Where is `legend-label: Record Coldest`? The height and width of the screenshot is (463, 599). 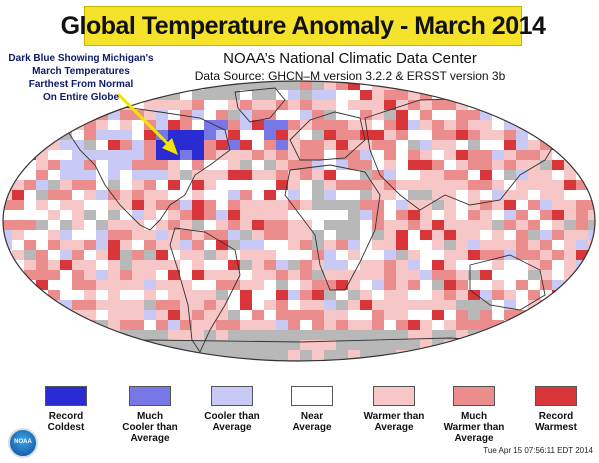
legend-label: Record Coldest is located at coordinates (66, 422).